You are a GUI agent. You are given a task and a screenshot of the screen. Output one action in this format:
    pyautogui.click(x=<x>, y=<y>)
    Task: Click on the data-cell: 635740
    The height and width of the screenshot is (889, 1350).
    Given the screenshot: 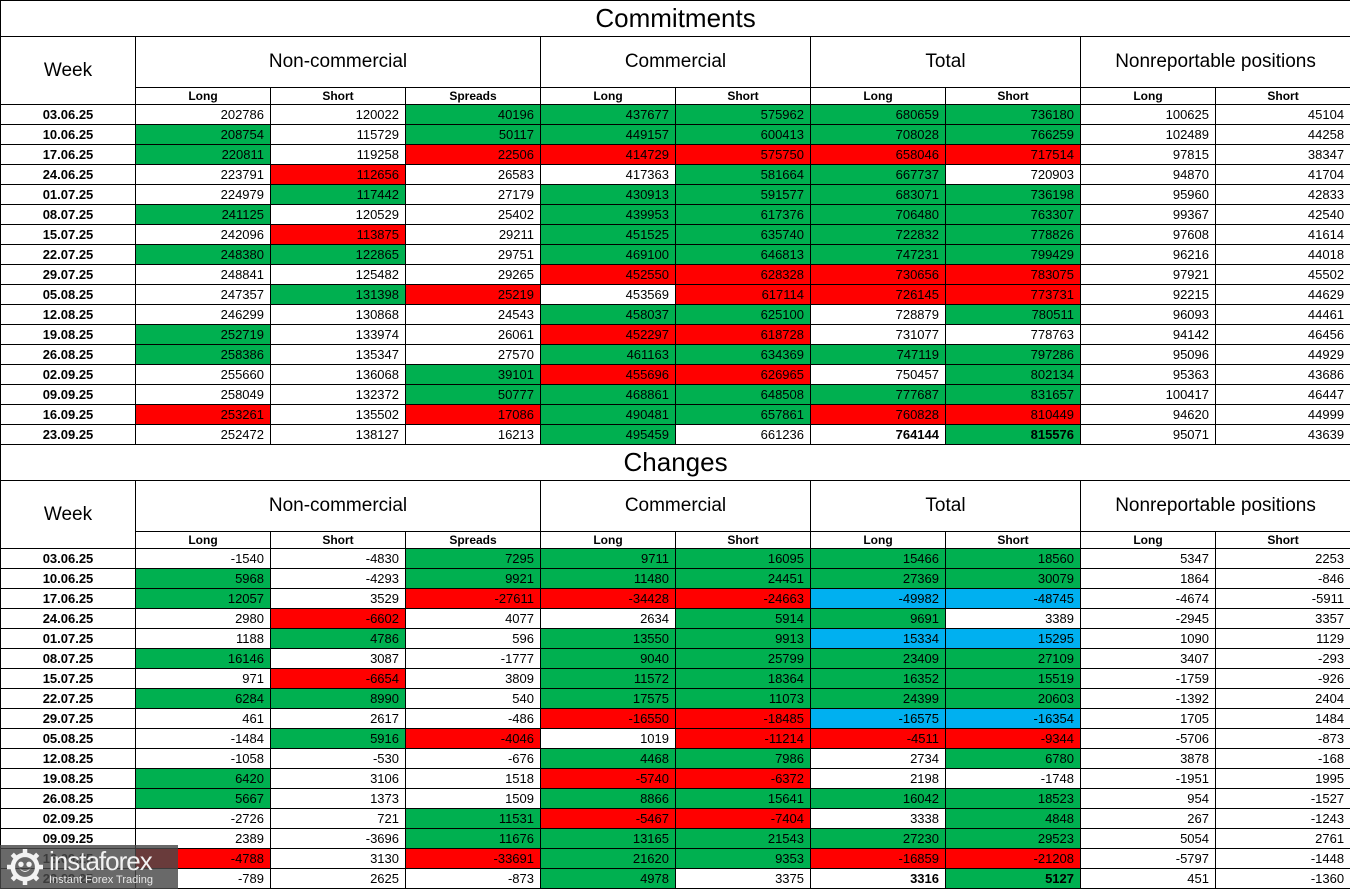 What is the action you would take?
    pyautogui.click(x=743, y=234)
    